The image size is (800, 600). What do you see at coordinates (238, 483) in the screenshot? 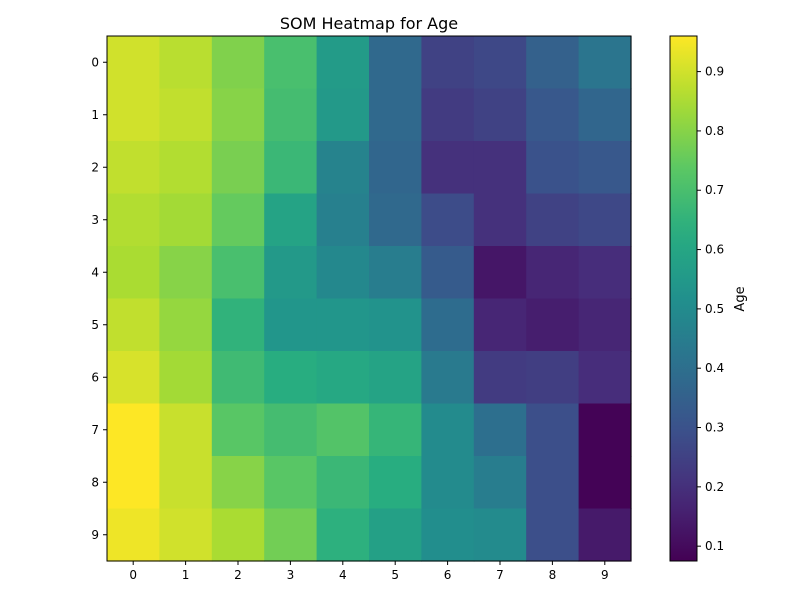
I see `heatmap-cell-r8-c2` at bounding box center [238, 483].